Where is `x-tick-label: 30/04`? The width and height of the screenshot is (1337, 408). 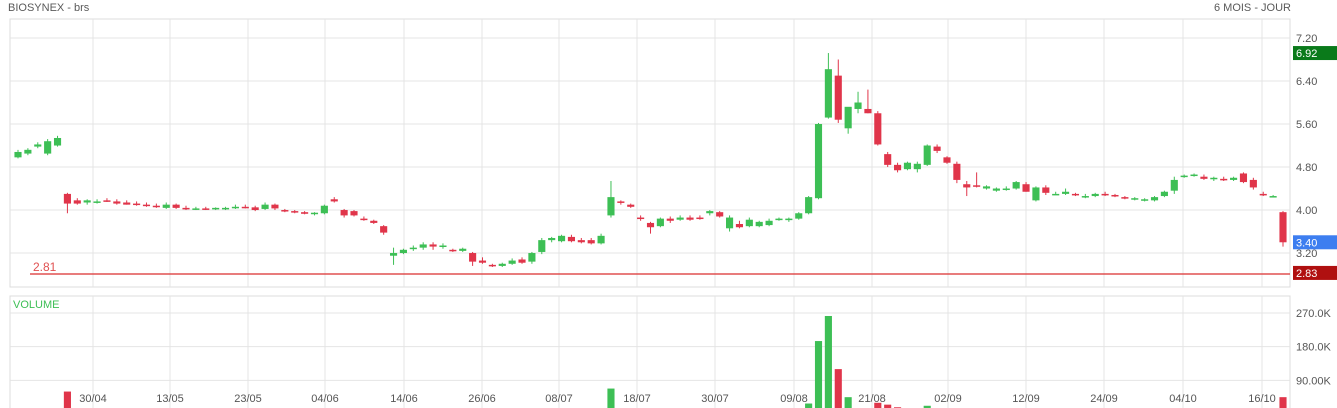
x-tick-label: 30/04 is located at coordinates (93, 399).